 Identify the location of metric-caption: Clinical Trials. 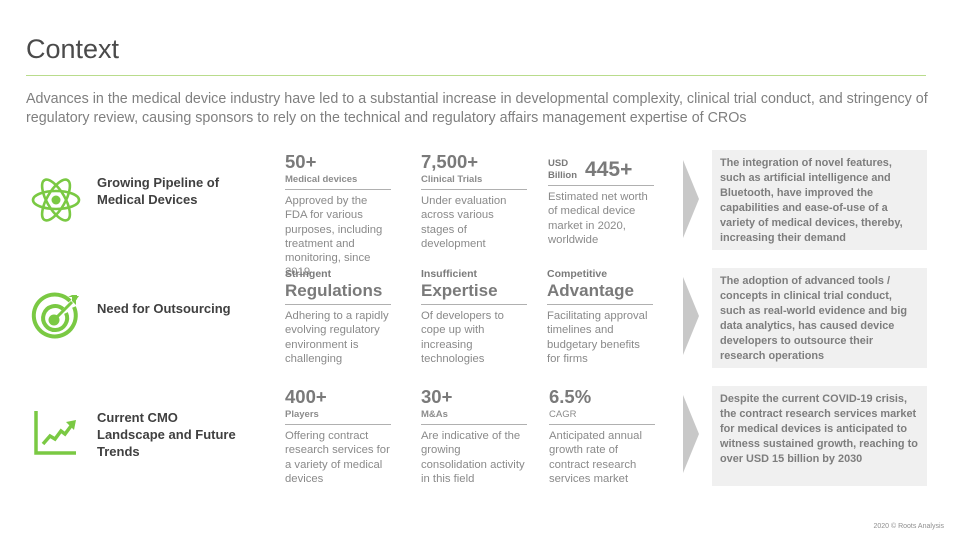
(452, 179).